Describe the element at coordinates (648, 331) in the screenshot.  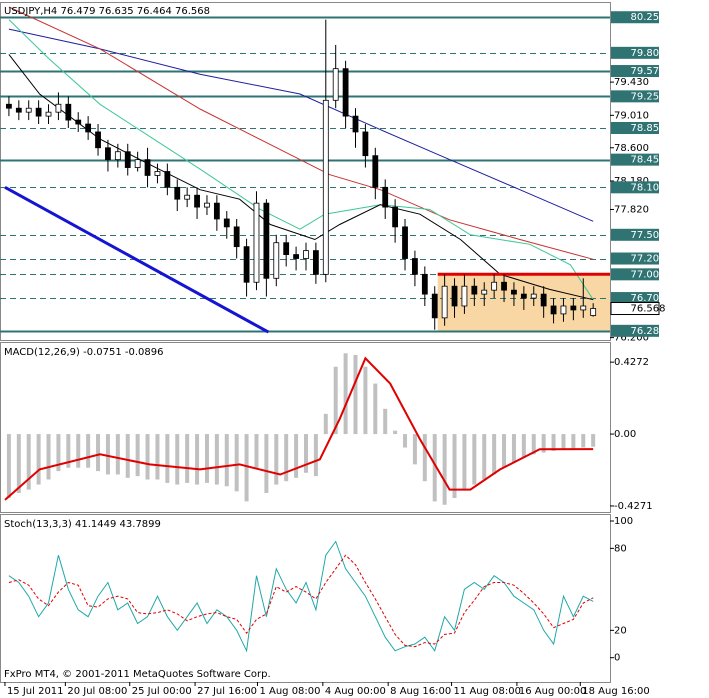
I see `level-label: 76.286` at that location.